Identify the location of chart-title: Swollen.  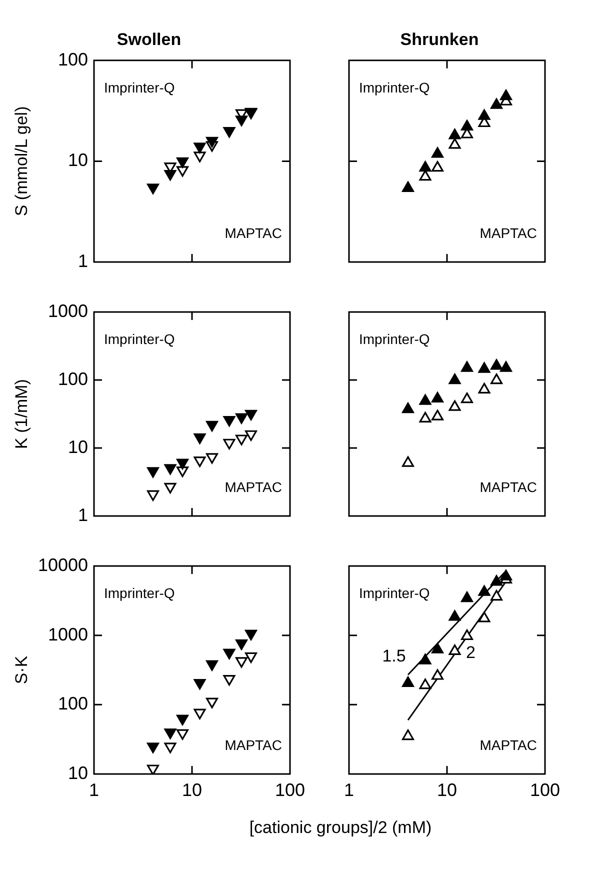
(149, 39).